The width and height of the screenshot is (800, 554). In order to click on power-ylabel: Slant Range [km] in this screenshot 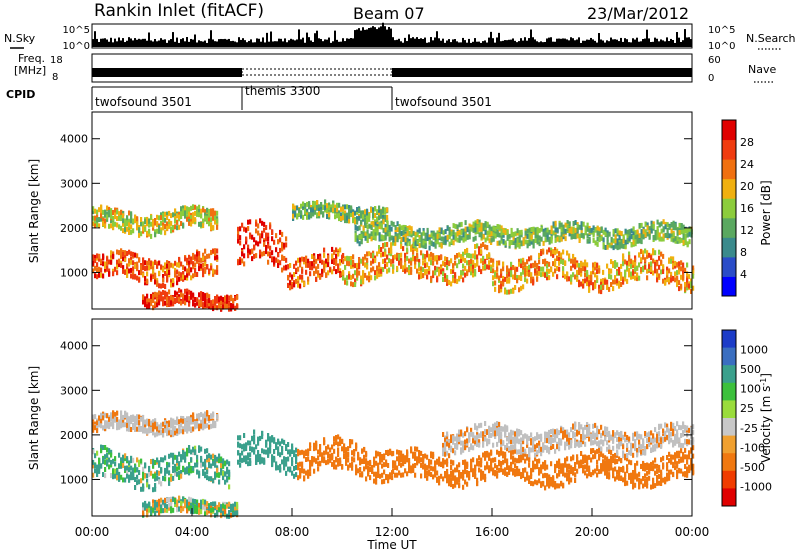, I will do `click(34, 211)`.